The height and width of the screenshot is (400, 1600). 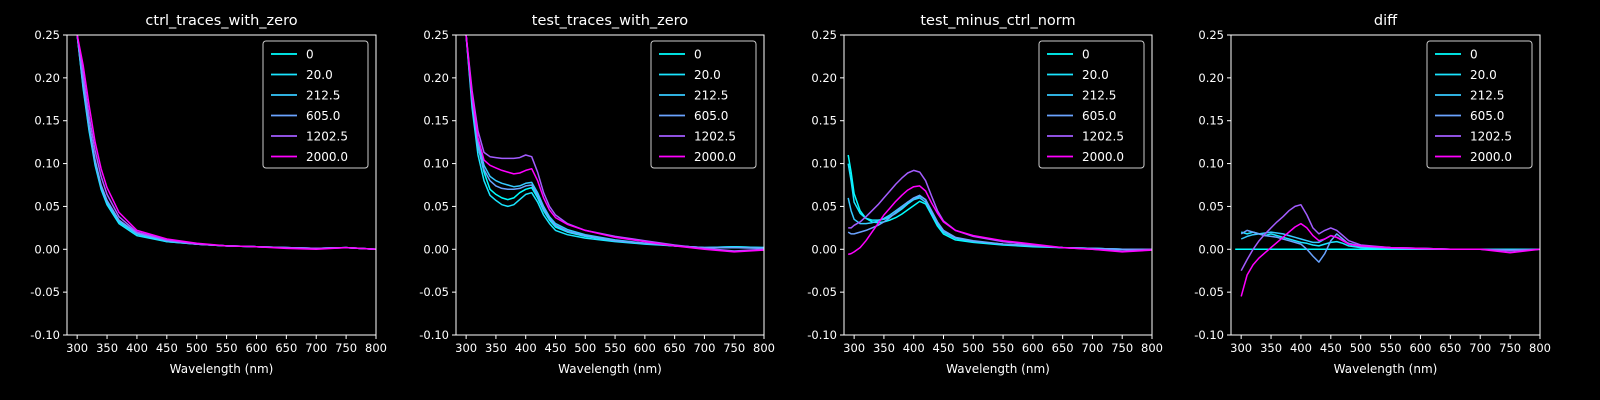 I want to click on subplot-2-ytick-label-4: 0.05, so click(x=436, y=206).